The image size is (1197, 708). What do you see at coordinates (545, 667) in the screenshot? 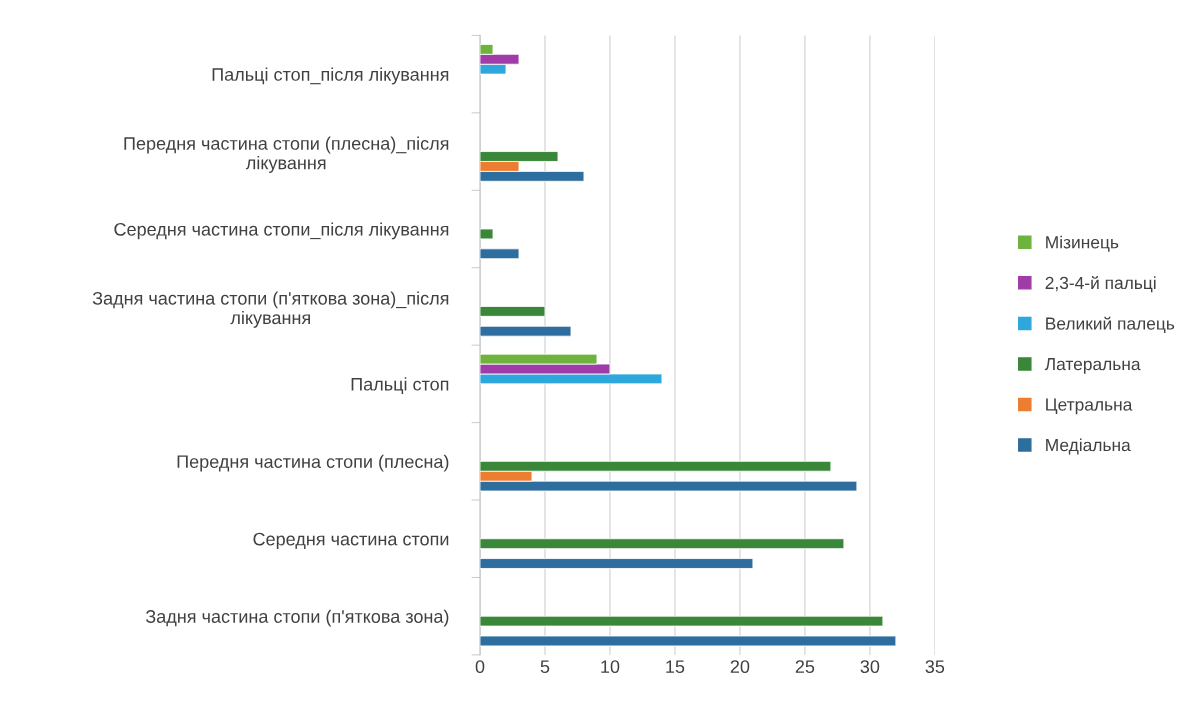
I see `x-tick-label: 5` at bounding box center [545, 667].